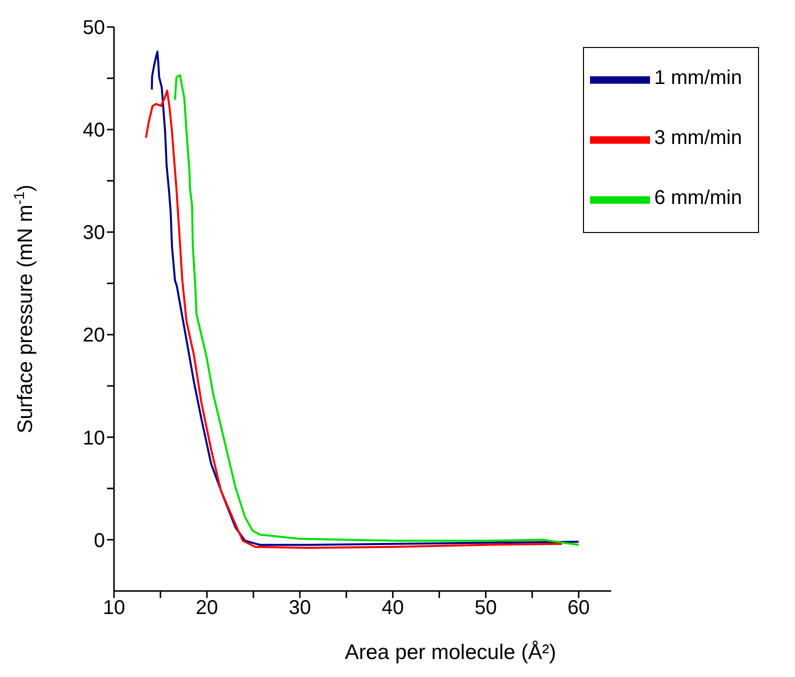  I want to click on x-tick-label: 10, so click(114, 608).